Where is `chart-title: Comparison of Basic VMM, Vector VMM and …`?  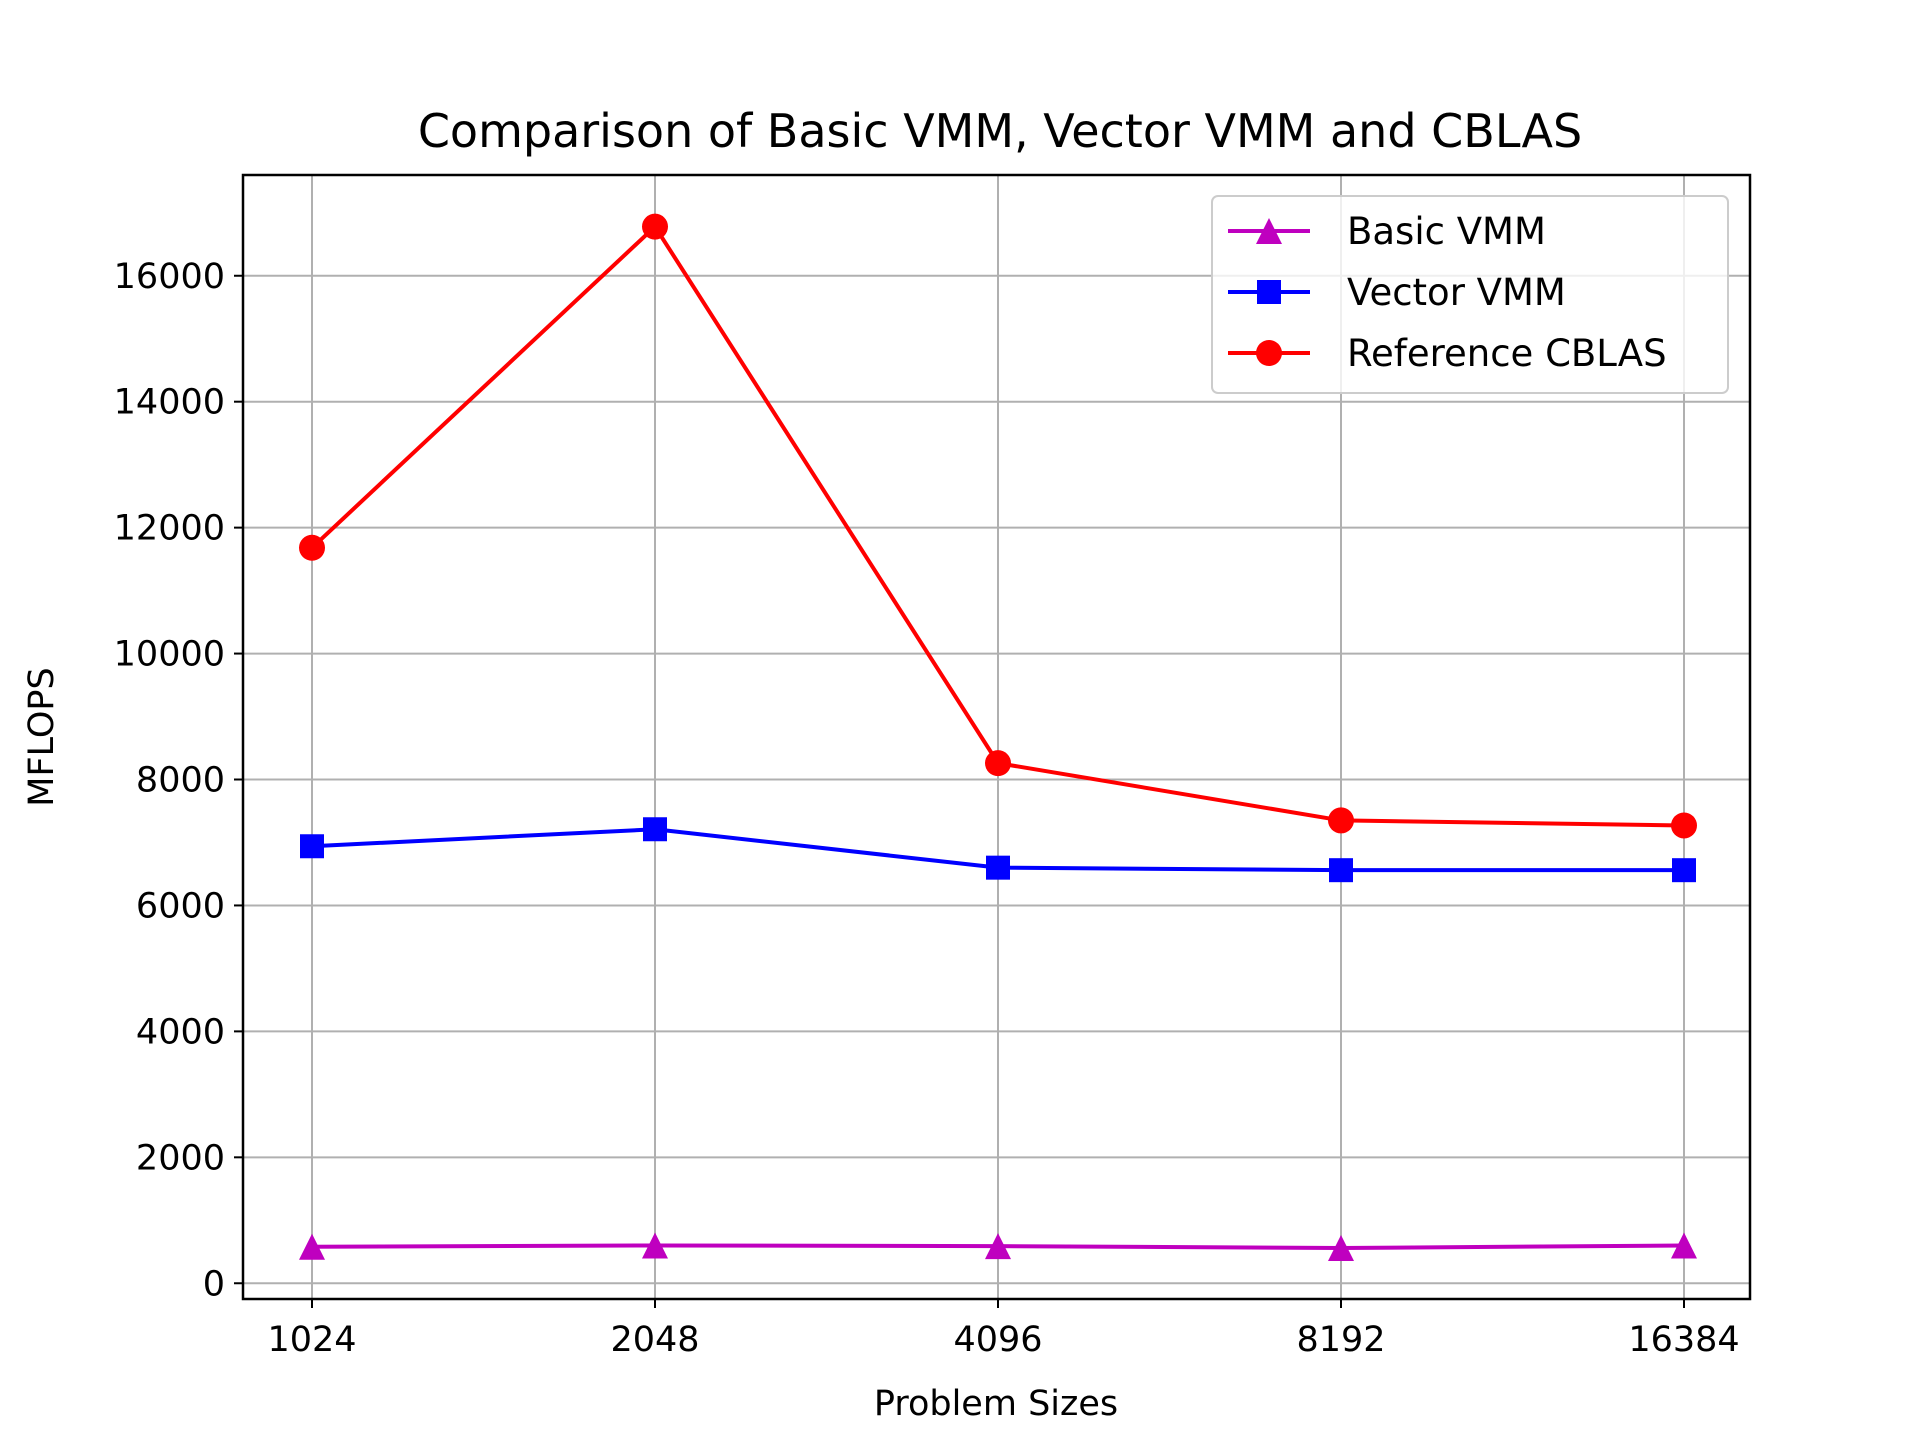 chart-title: Comparison of Basic VMM, Vector VMM and … is located at coordinates (1000, 131).